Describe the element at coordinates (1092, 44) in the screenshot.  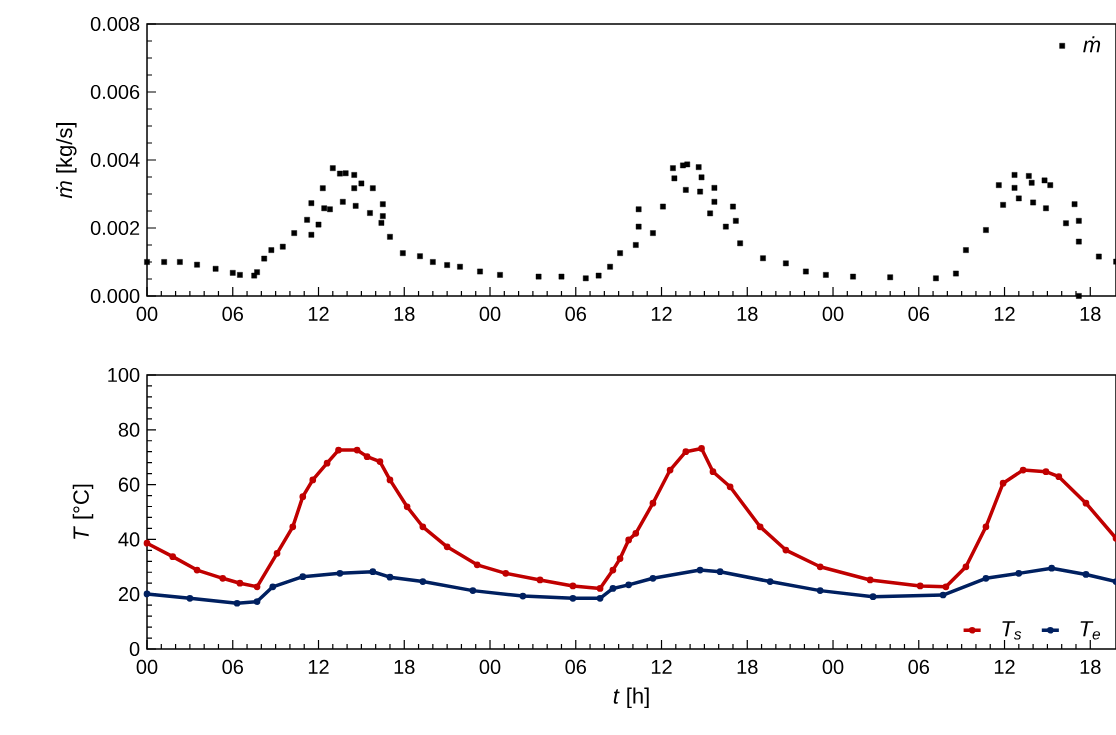
I see `legend-label: ṁ` at that location.